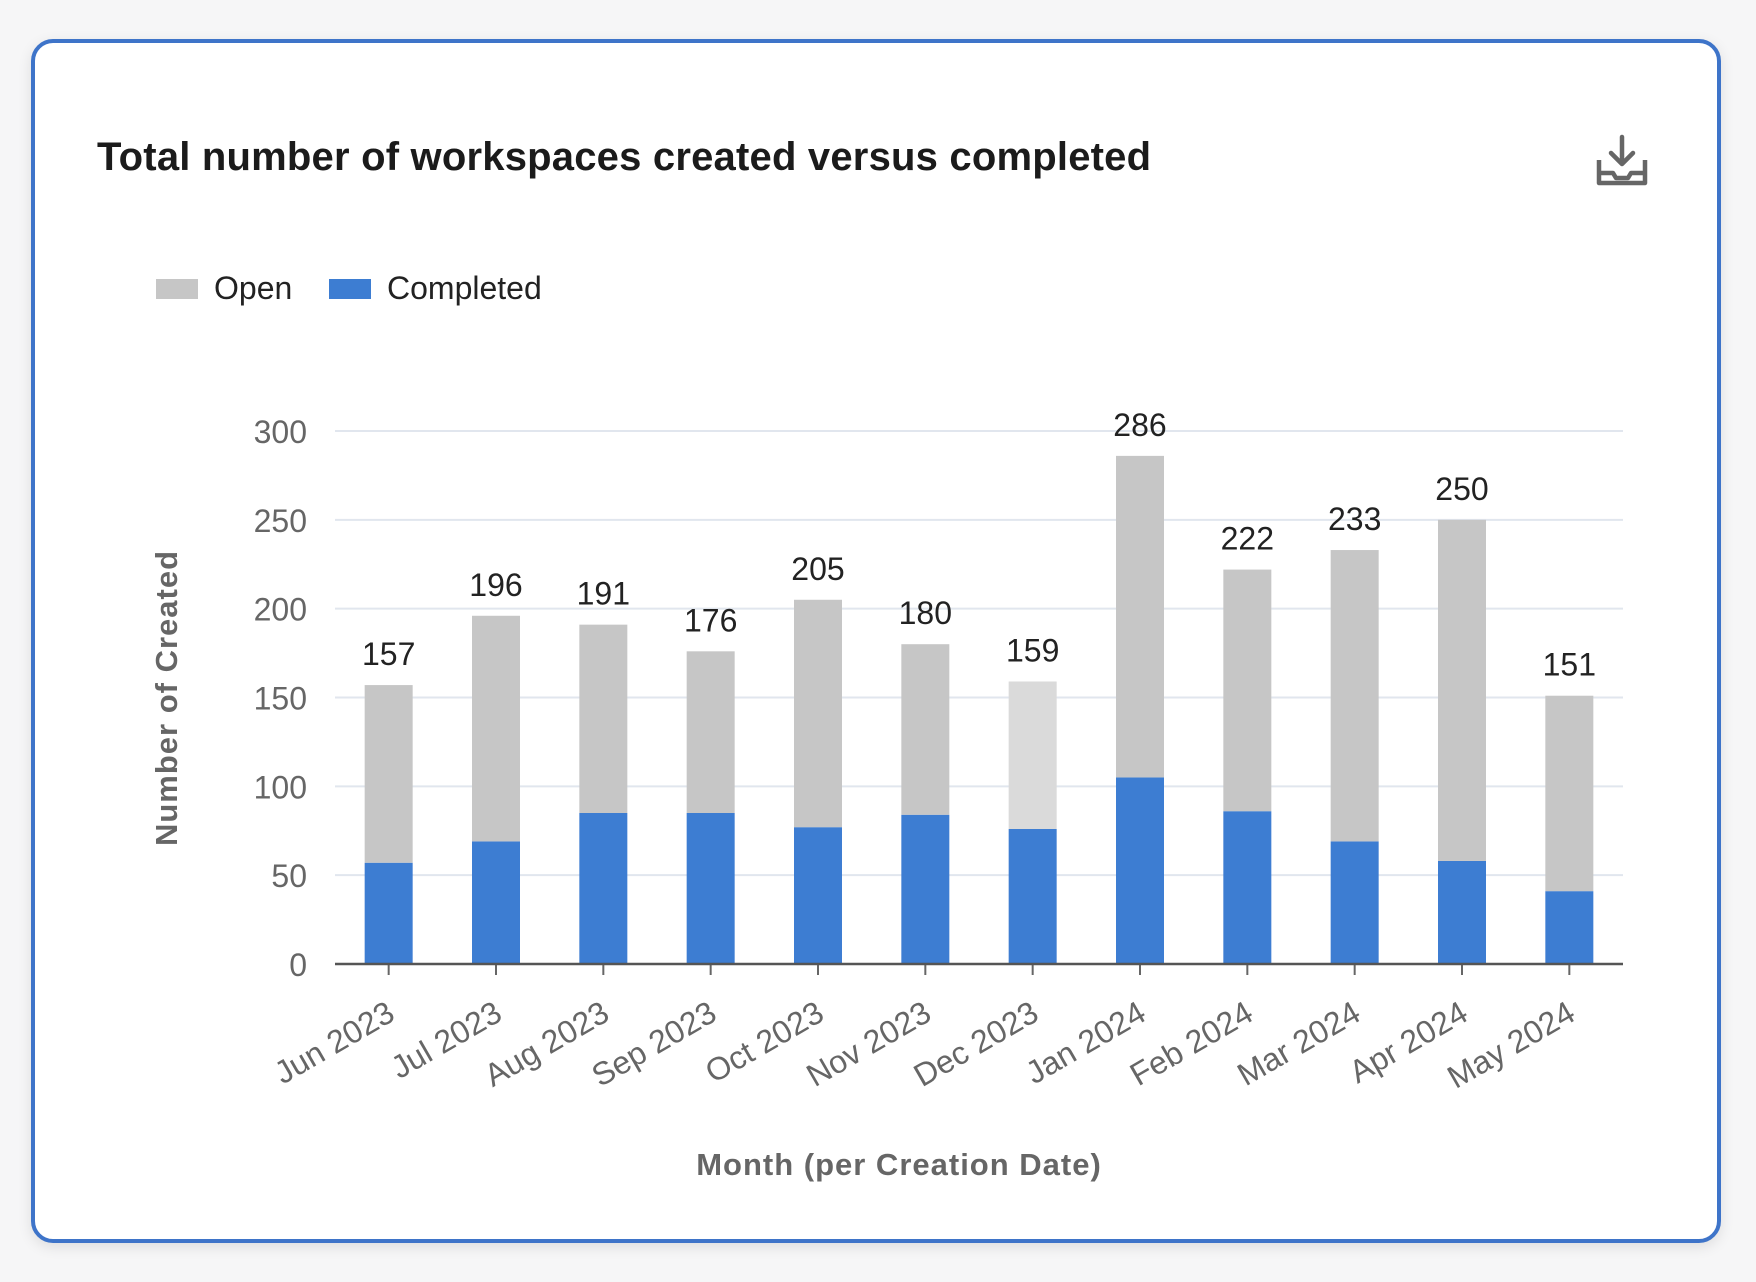 This screenshot has width=1756, height=1282. I want to click on y-tick-label: 200, so click(280, 610).